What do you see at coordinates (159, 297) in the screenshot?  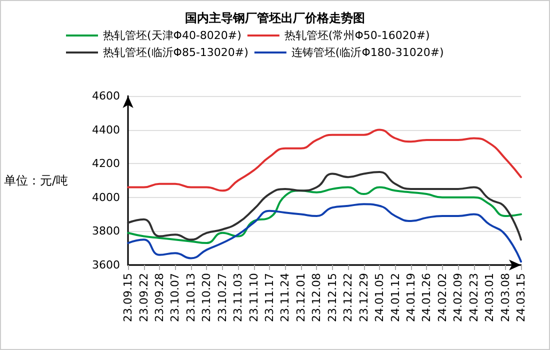 I see `x-tick-label: 23.09.28` at bounding box center [159, 297].